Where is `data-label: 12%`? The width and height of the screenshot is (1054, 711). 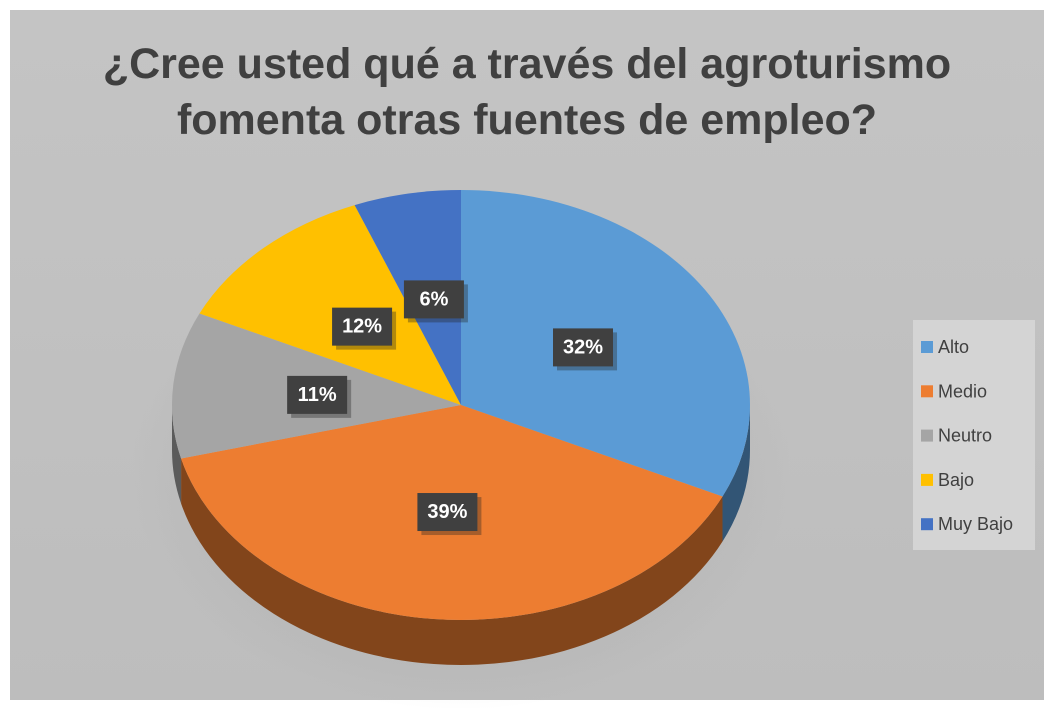 data-label: 12% is located at coordinates (364, 328).